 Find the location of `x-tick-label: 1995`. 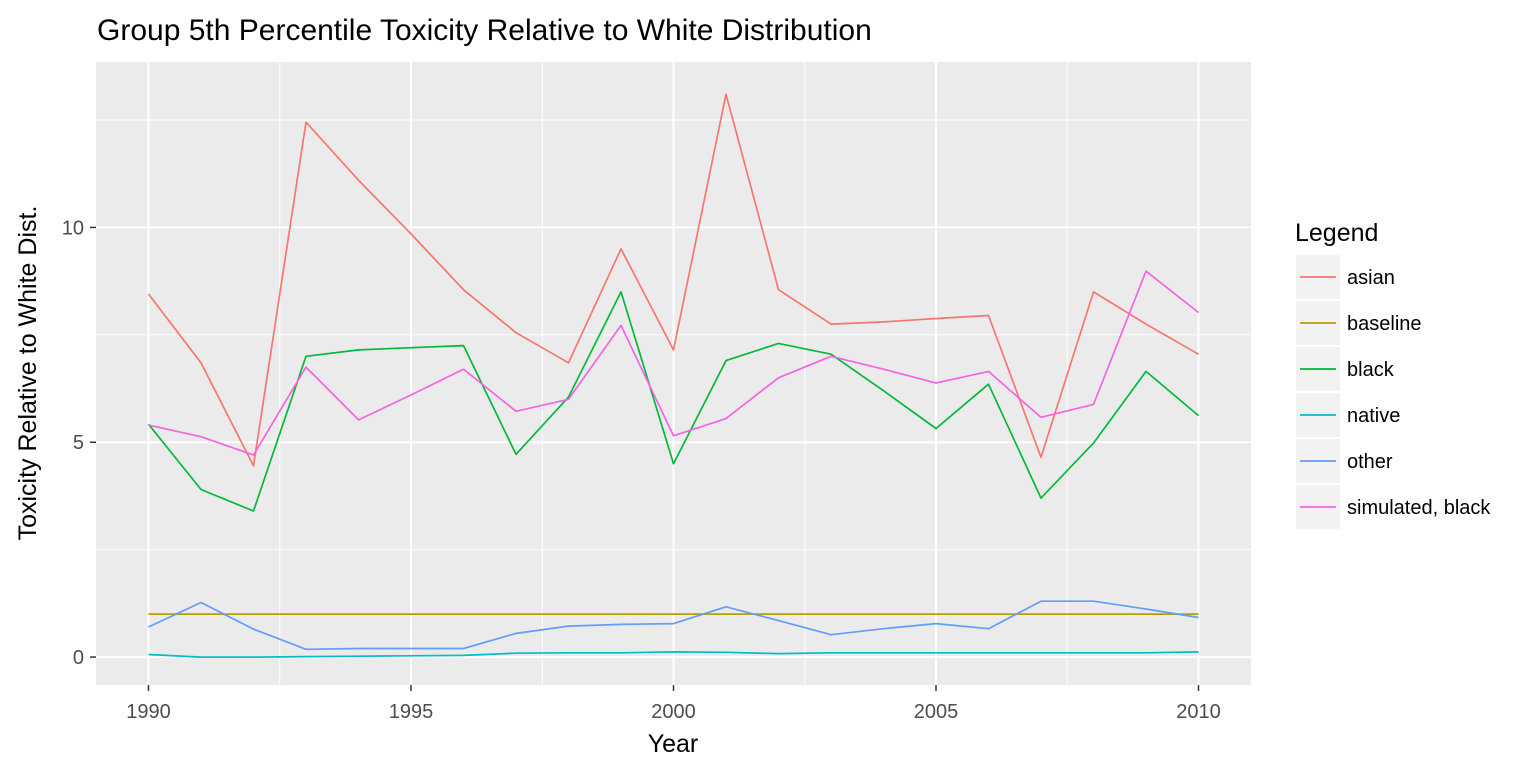

x-tick-label: 1995 is located at coordinates (411, 712).